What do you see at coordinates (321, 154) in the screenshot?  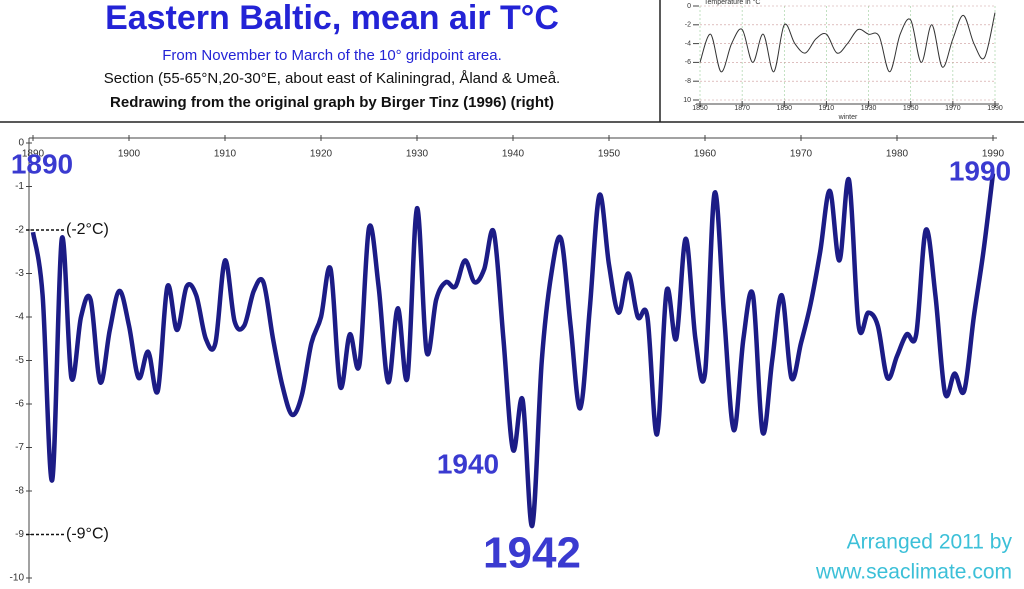 I see `x-tick-label: 1920` at bounding box center [321, 154].